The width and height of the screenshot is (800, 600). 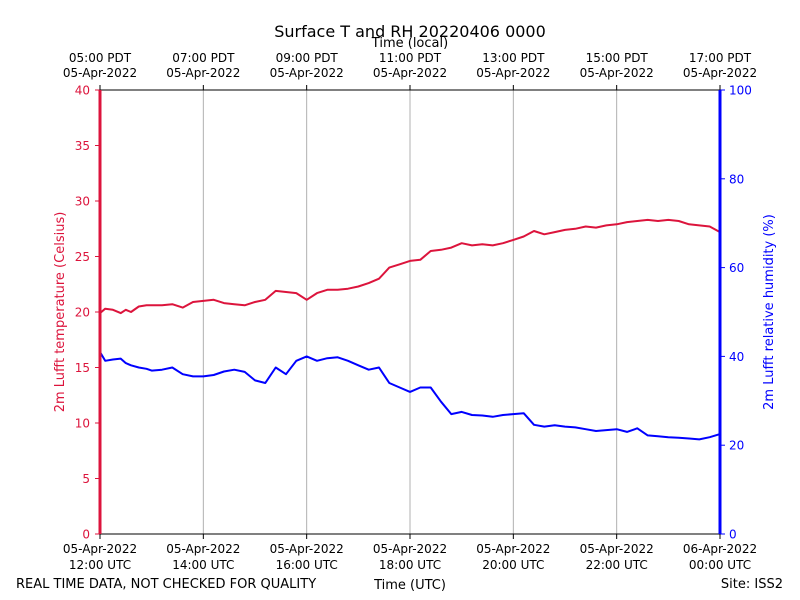 What do you see at coordinates (100, 565) in the screenshot?
I see `bottom-tick-time: 12:00 UTC` at bounding box center [100, 565].